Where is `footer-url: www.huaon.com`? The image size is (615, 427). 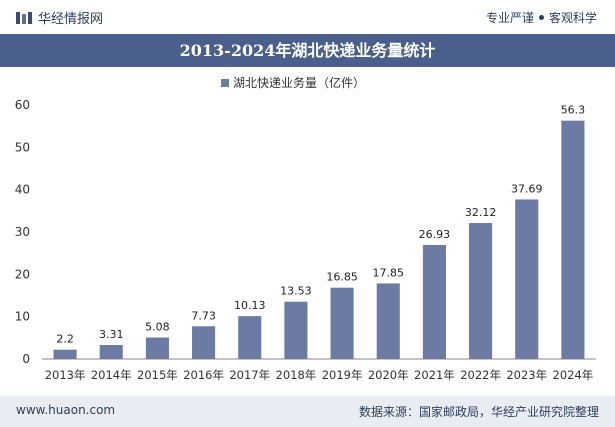 footer-url: www.huaon.com is located at coordinates (66, 410).